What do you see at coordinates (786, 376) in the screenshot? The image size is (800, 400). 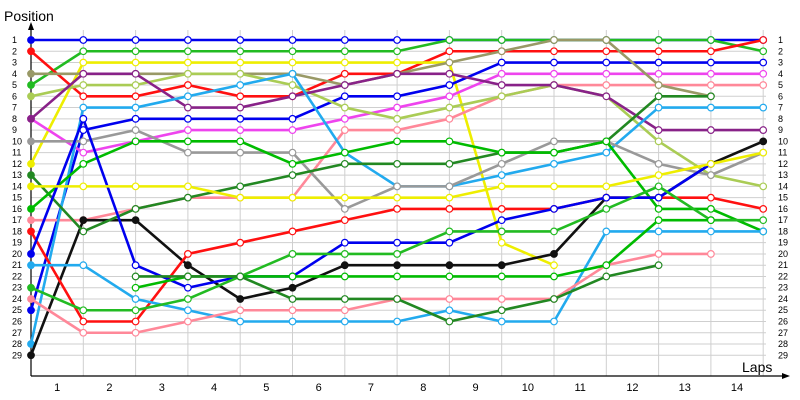 I see `x-axis-arrow` at bounding box center [786, 376].